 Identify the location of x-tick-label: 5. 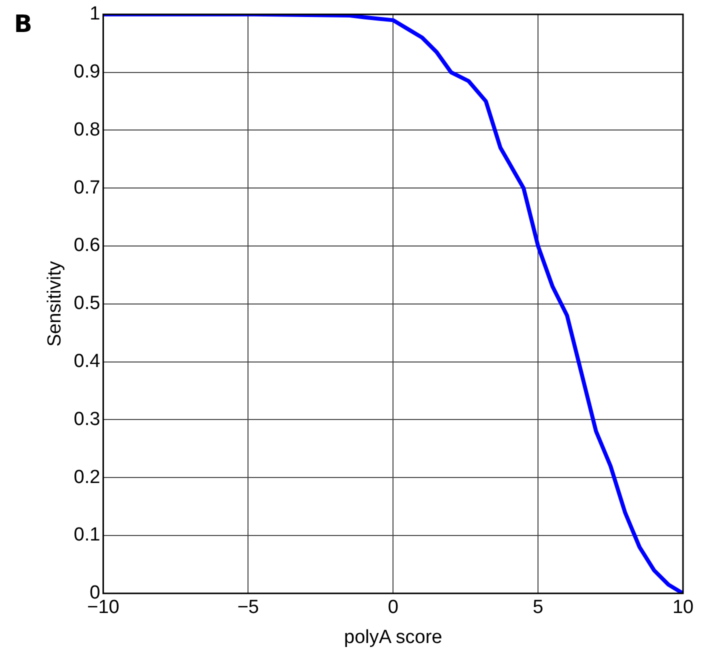
(538, 607).